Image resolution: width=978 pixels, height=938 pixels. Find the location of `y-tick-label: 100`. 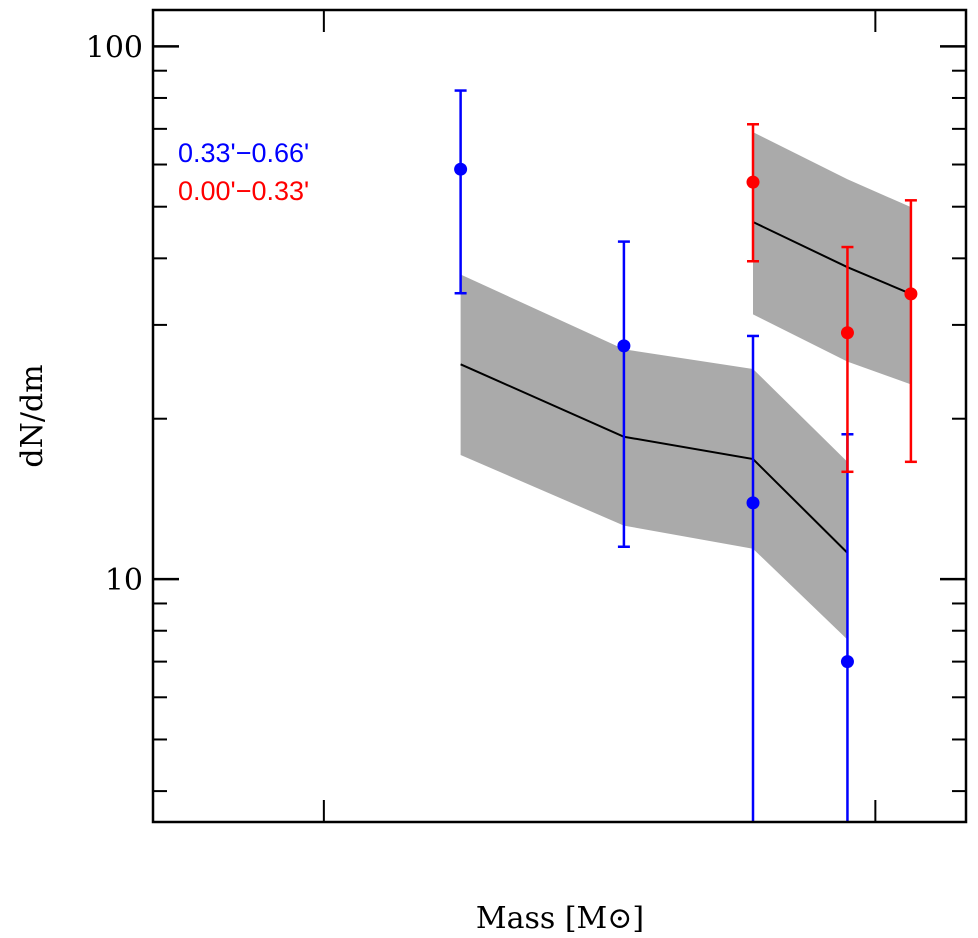

y-tick-label: 100 is located at coordinates (114, 47).